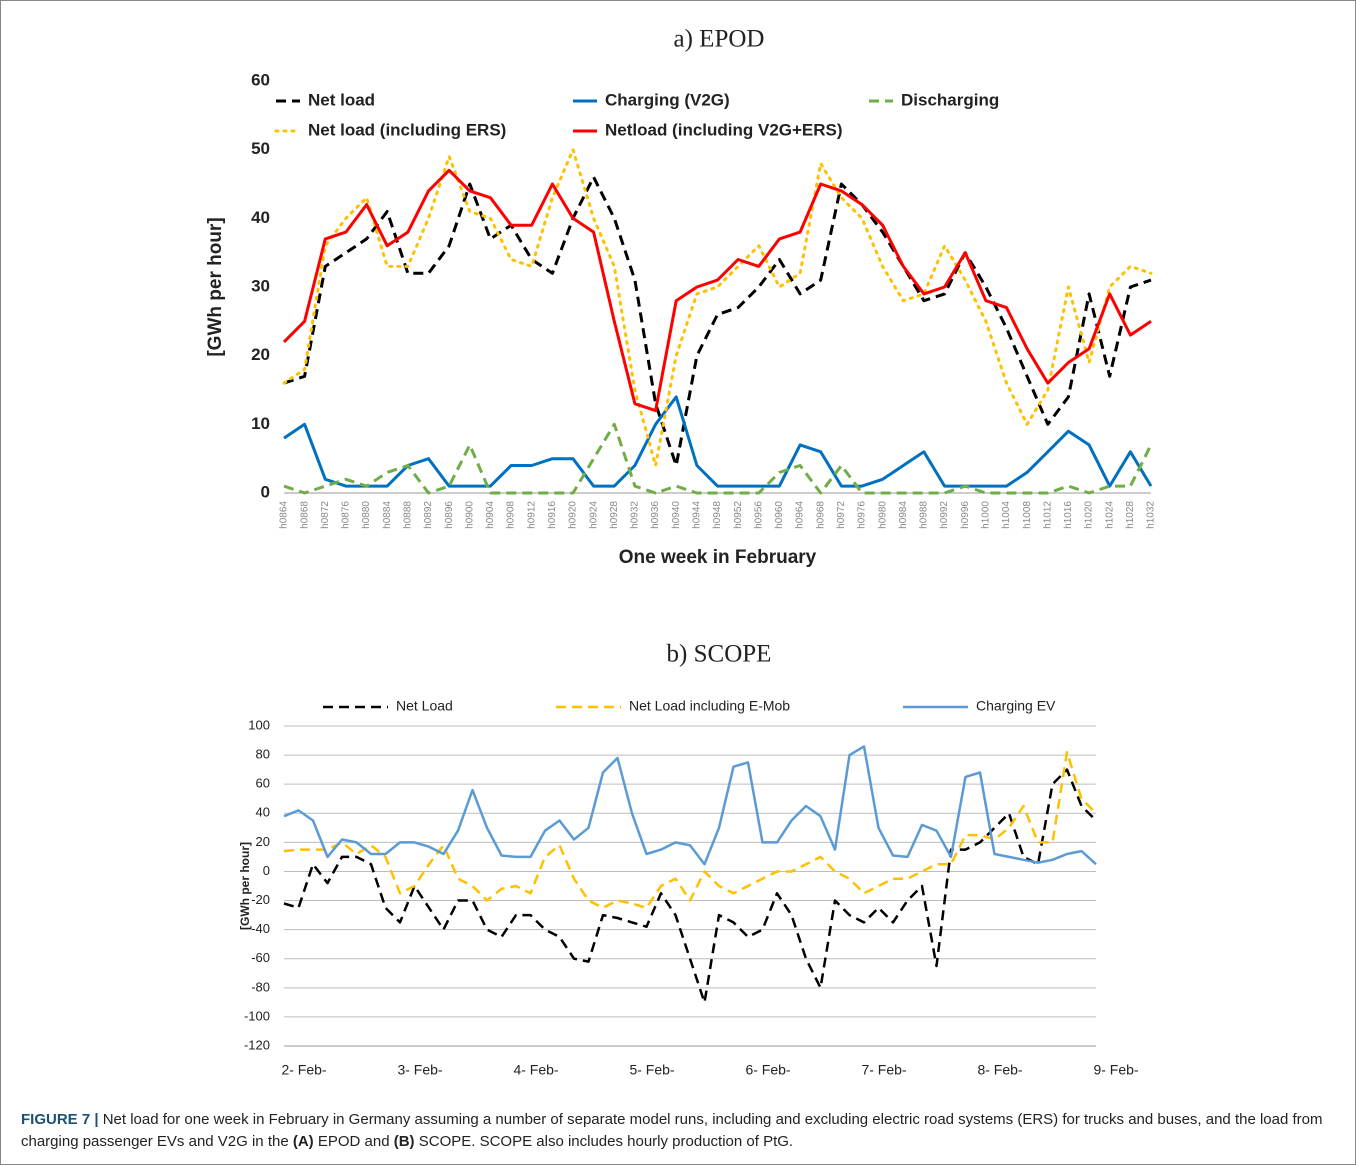  Describe the element at coordinates (531, 515) in the screenshot. I see `x-tick-label: h0912` at that location.